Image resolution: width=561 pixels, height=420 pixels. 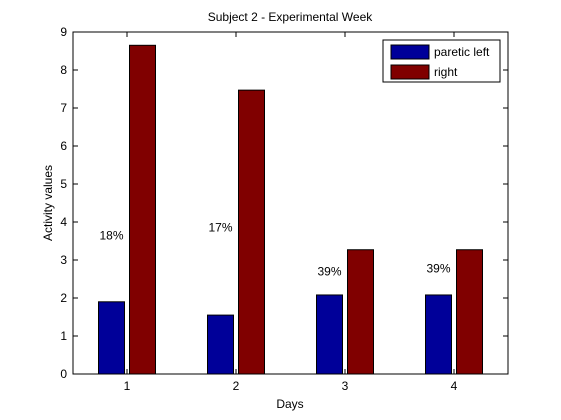 What do you see at coordinates (63, 260) in the screenshot?
I see `y-tick-label: 3` at bounding box center [63, 260].